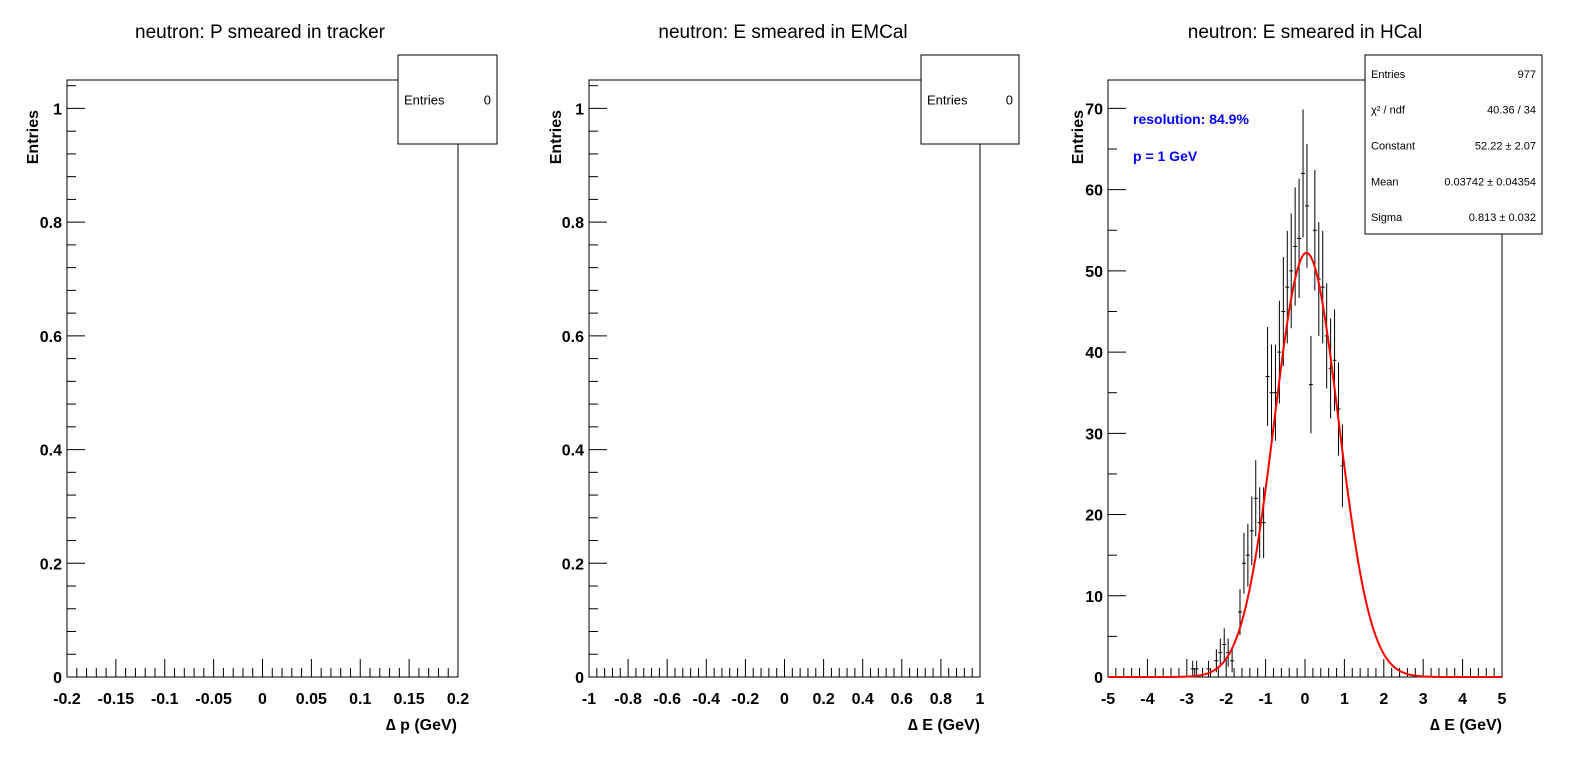 This screenshot has height=774, width=1596. I want to click on x-tick-label: 0.15, so click(409, 699).